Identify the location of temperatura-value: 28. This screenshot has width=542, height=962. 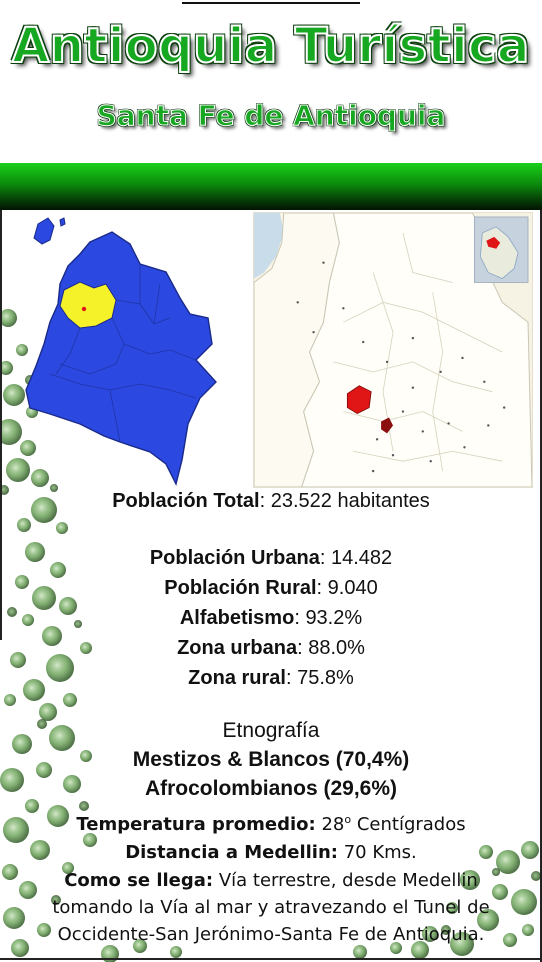
(332, 824).